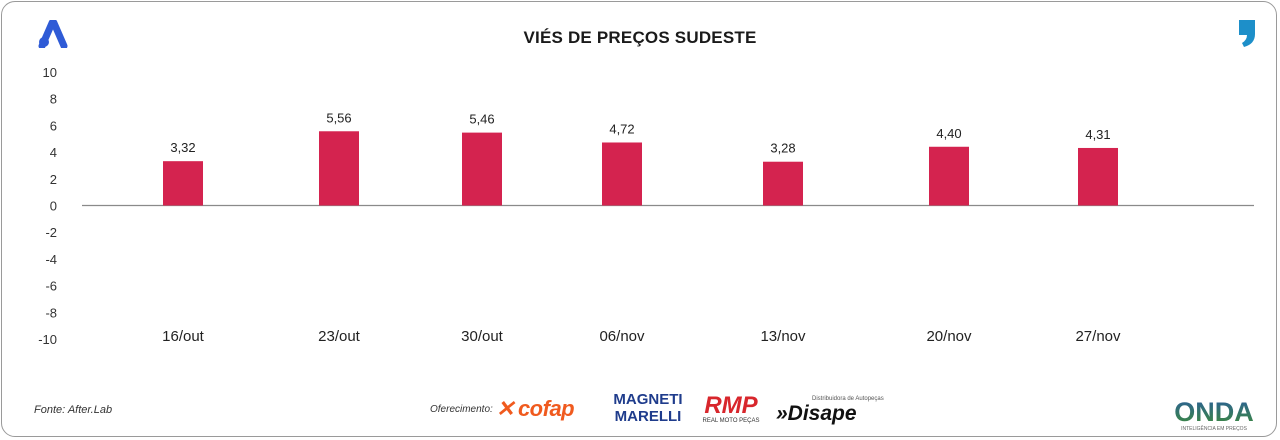 This screenshot has height=440, width=1280. What do you see at coordinates (816, 413) in the screenshot?
I see `disape-text: »Disape` at bounding box center [816, 413].